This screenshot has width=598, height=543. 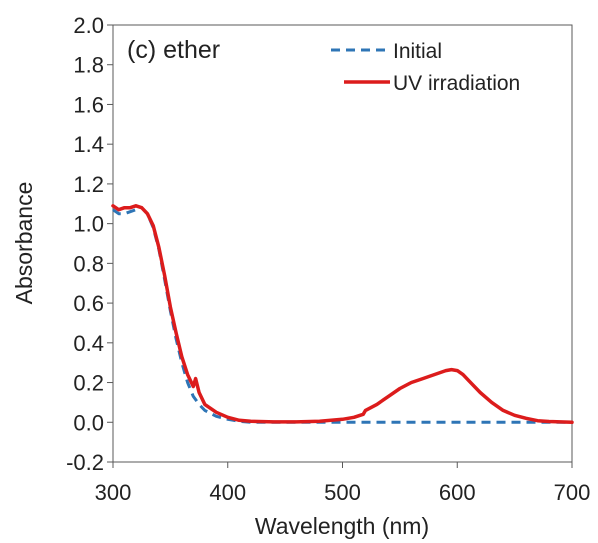 What do you see at coordinates (88, 303) in the screenshot?
I see `y-tick-label: 0.6` at bounding box center [88, 303].